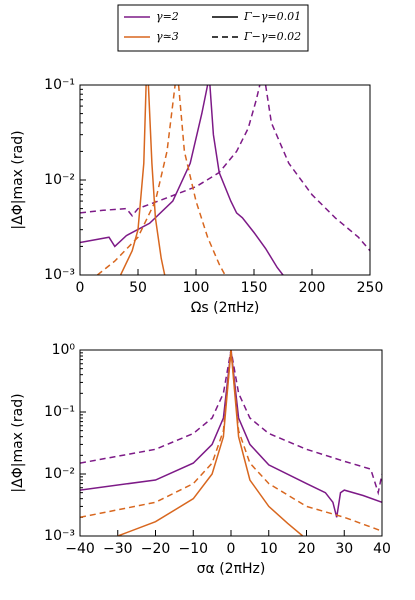 This screenshot has height=600, width=415. I want to click on x-tick-label: 40, so click(382, 549).